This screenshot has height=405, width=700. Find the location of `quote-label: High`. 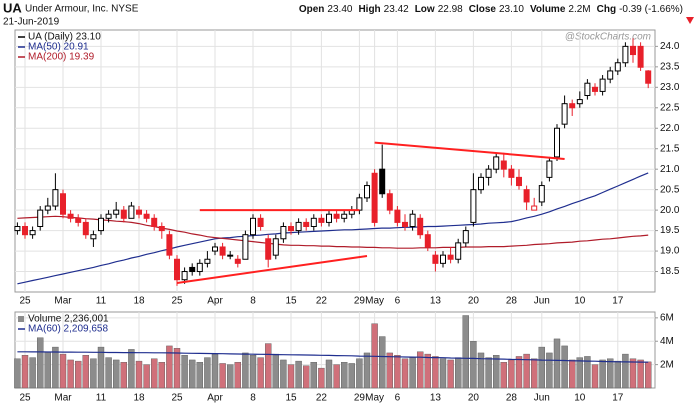

quote-label: High is located at coordinates (369, 9).